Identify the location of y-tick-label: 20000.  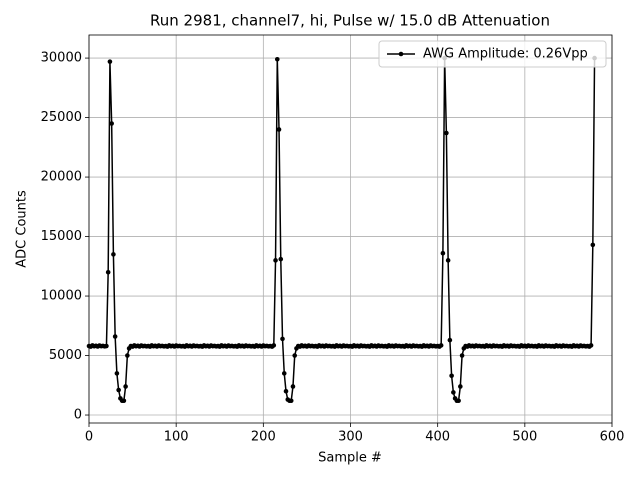
(61, 177).